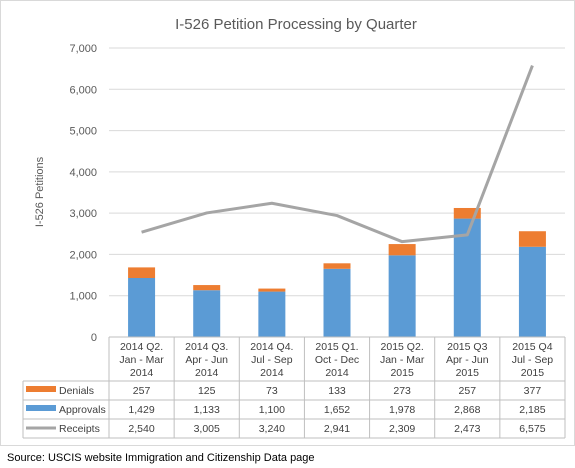  I want to click on data-label-approvals: 2,868, so click(467, 410).